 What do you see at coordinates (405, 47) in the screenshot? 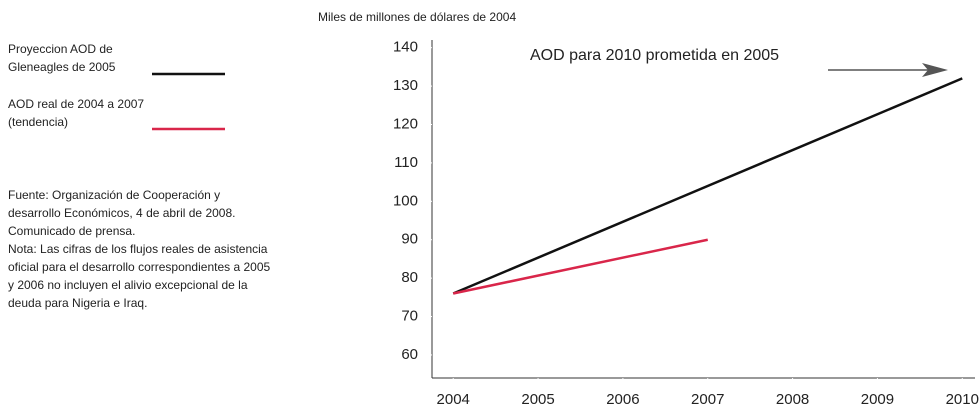
I see `y-tick-label: 140` at bounding box center [405, 47].